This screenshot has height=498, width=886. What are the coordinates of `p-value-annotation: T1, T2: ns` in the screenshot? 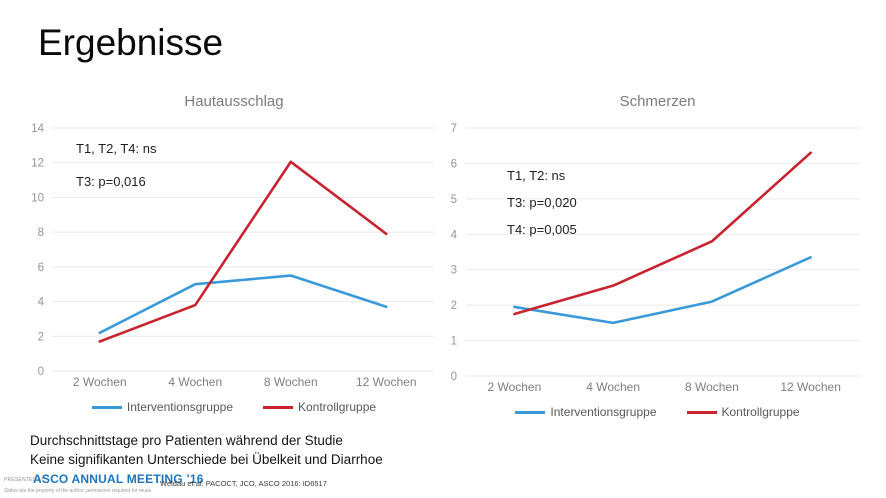 It's located at (536, 175).